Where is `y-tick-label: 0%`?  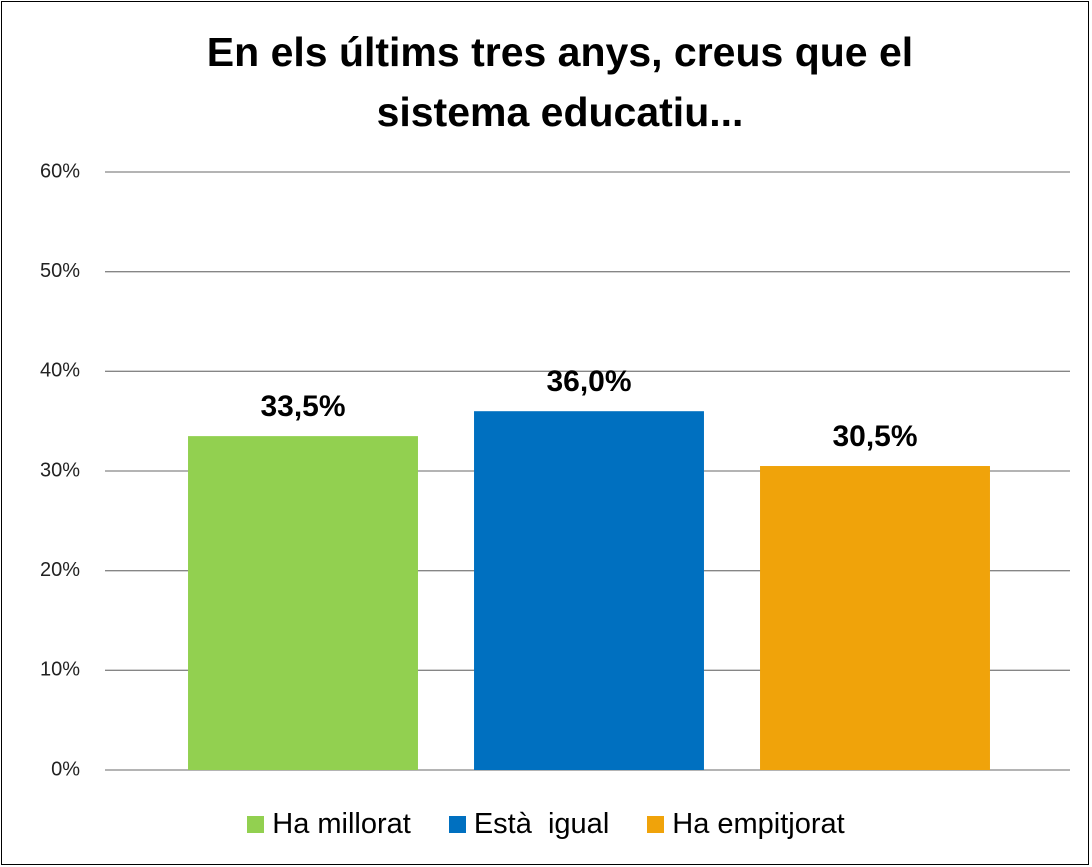
y-tick-label: 0% is located at coordinates (65, 769).